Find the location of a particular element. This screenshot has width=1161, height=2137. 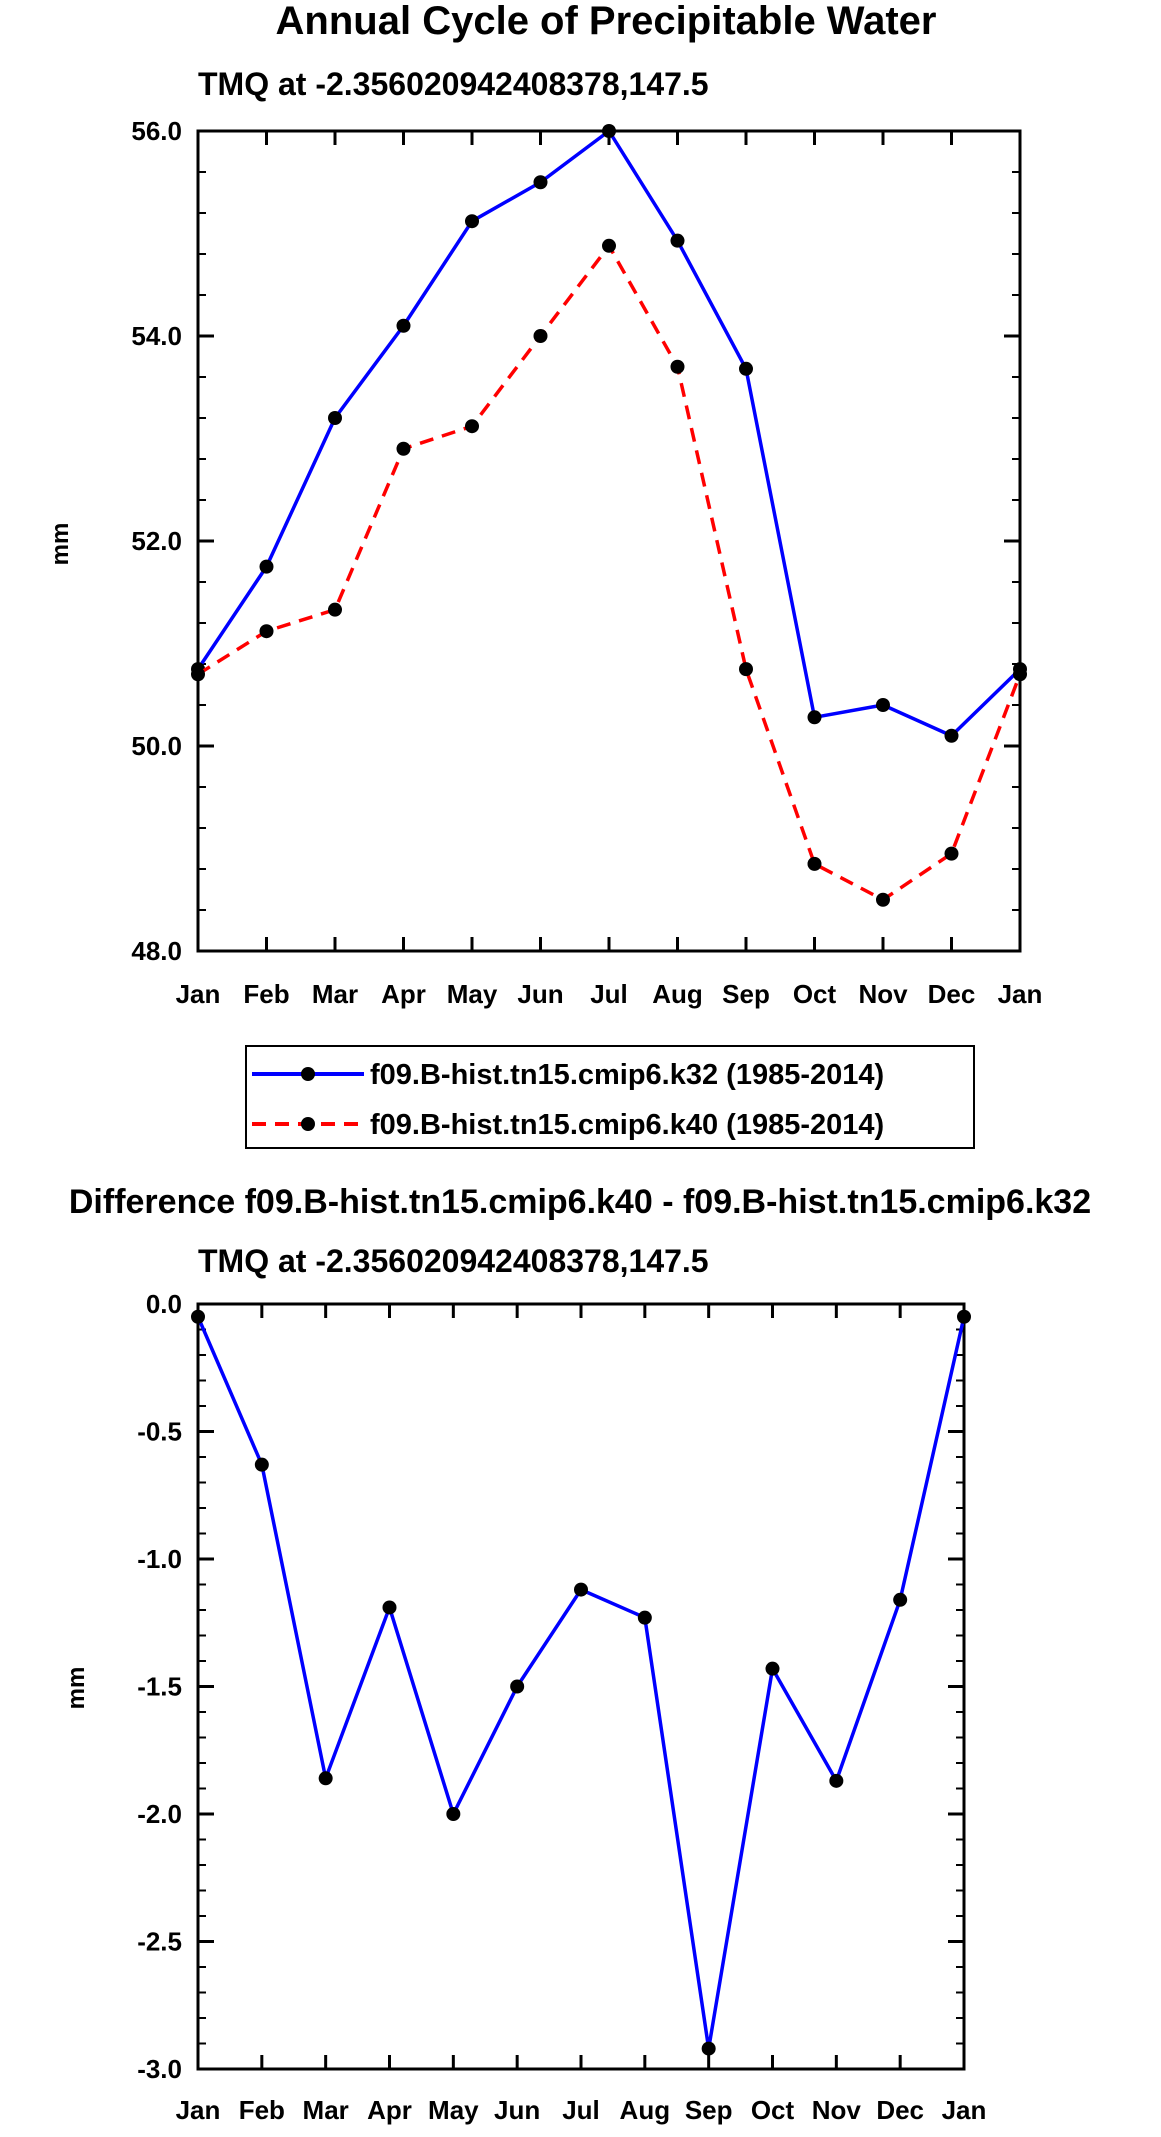

legend-marker-k40 is located at coordinates (308, 1124).